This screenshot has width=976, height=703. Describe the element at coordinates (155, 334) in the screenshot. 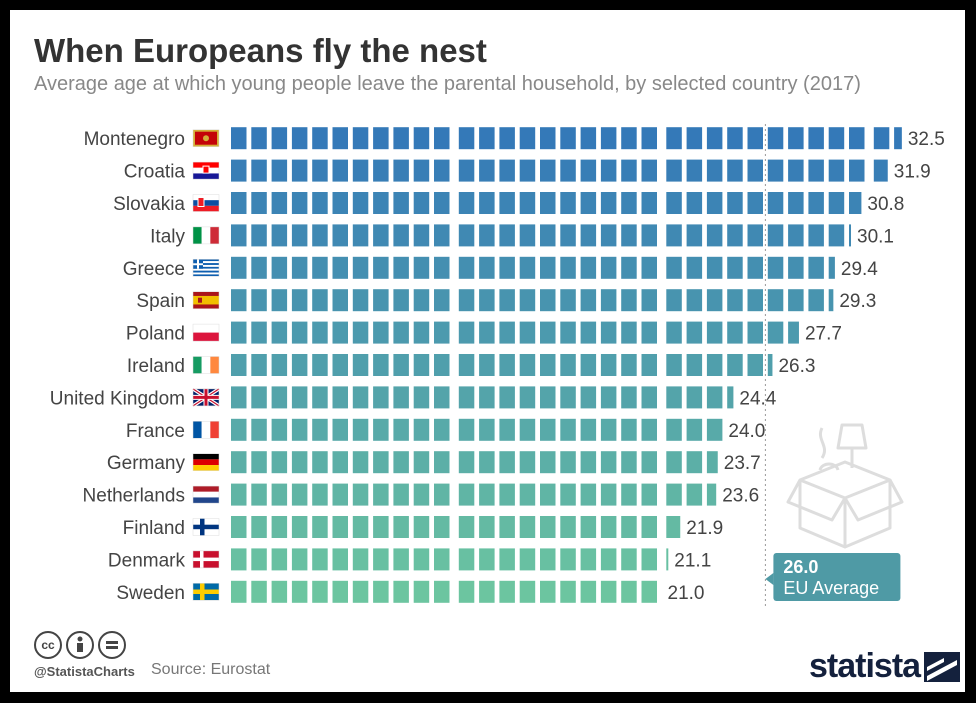

I see `category-label: Poland` at that location.